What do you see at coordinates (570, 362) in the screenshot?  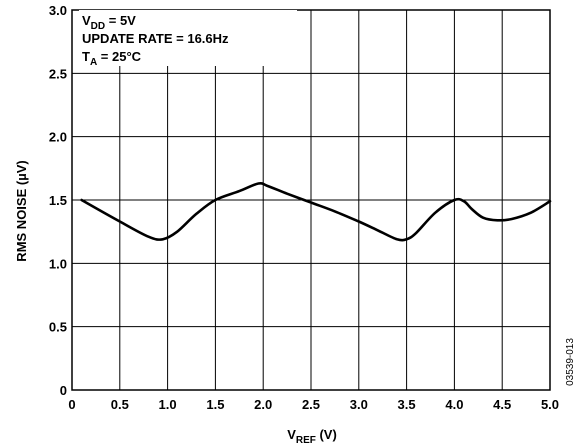 I see `figure-code: 03539-013` at bounding box center [570, 362].